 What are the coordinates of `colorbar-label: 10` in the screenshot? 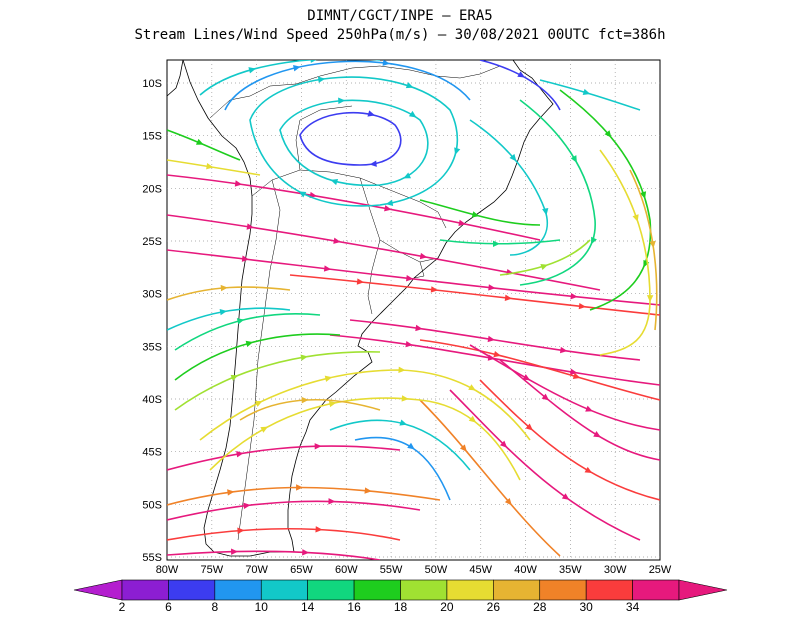 It's located at (262, 607).